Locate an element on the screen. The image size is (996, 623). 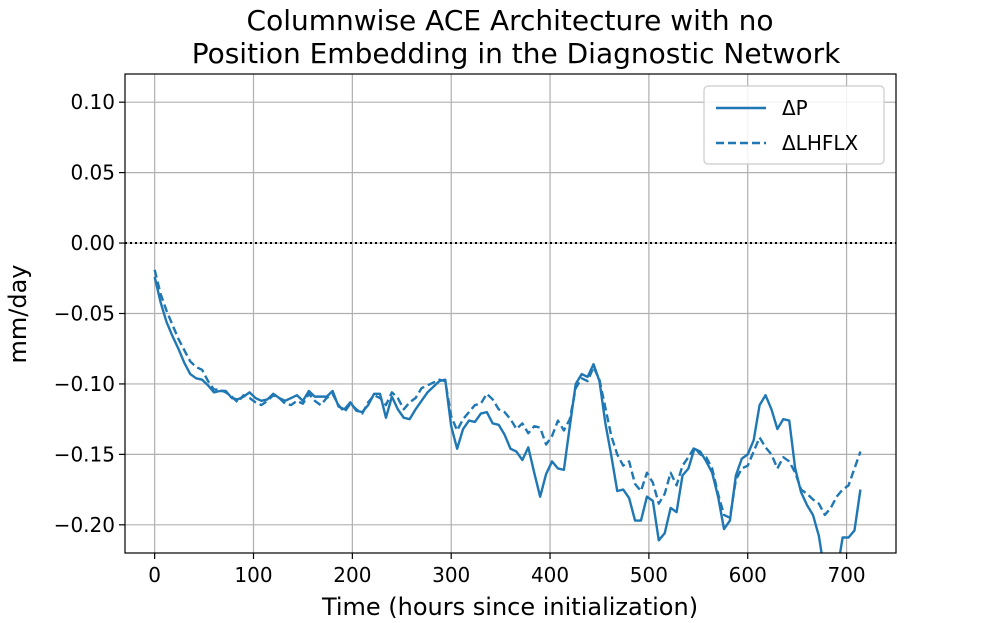
chart-title-line-1: Columnwise ACE Architecture with no is located at coordinates (510, 20).